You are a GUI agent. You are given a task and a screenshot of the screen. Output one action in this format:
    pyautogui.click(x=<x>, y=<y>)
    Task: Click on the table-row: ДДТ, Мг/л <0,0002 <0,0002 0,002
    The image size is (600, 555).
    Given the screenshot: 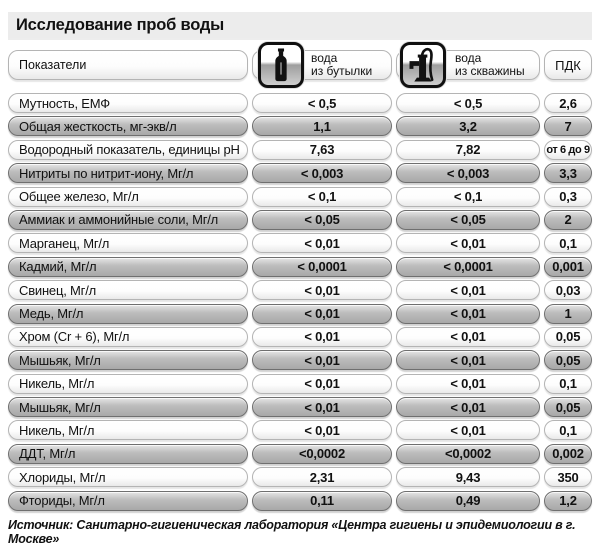 What is the action you would take?
    pyautogui.click(x=300, y=453)
    